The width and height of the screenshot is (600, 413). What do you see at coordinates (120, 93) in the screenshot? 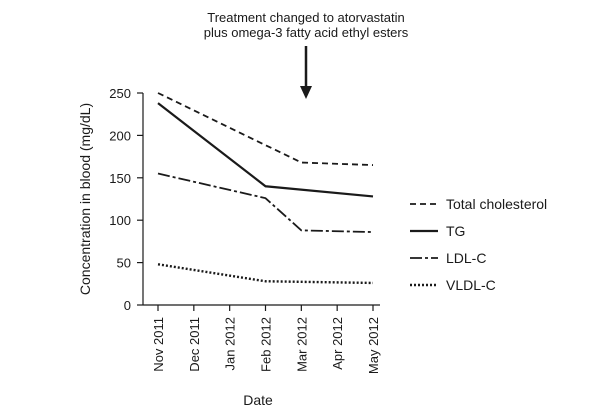
I see `y-tick-label: 250` at bounding box center [120, 93].